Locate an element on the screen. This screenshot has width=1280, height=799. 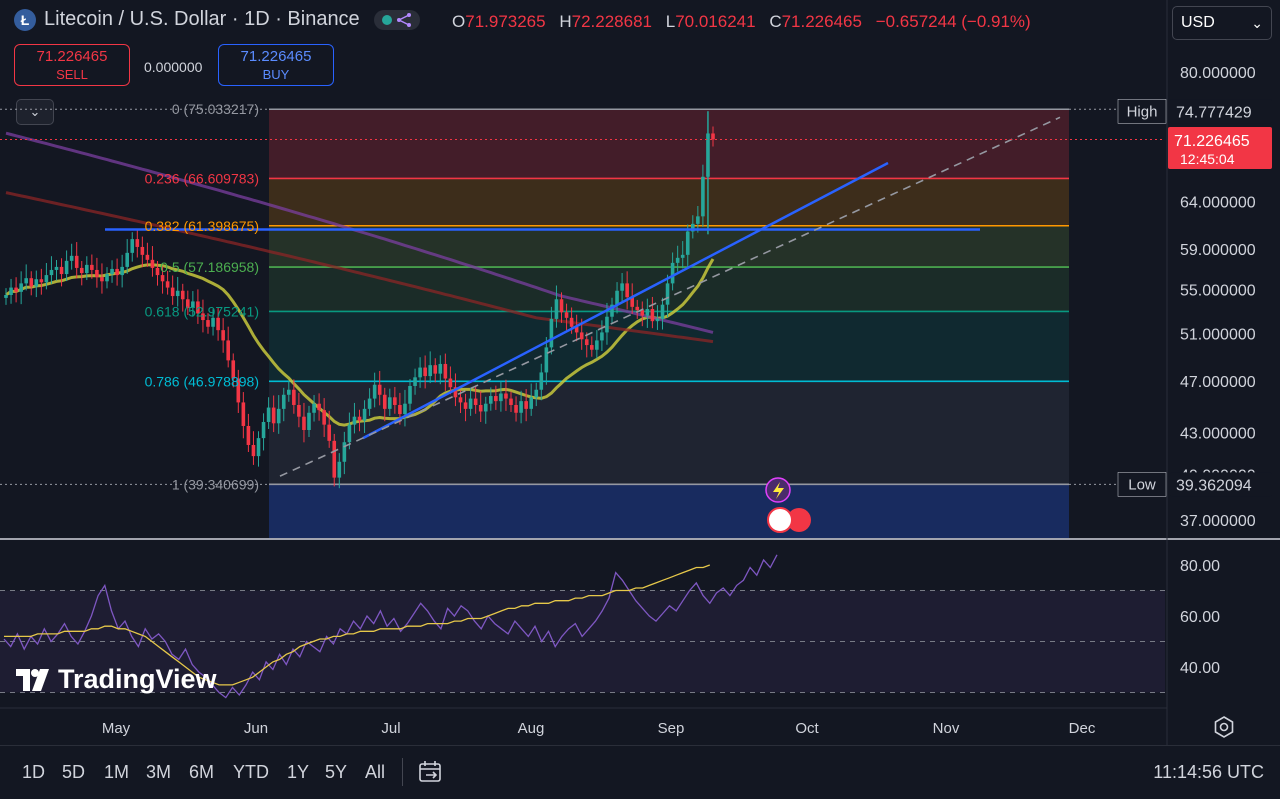
utc-clock: 11:14:56 UTC is located at coordinates (1208, 772).